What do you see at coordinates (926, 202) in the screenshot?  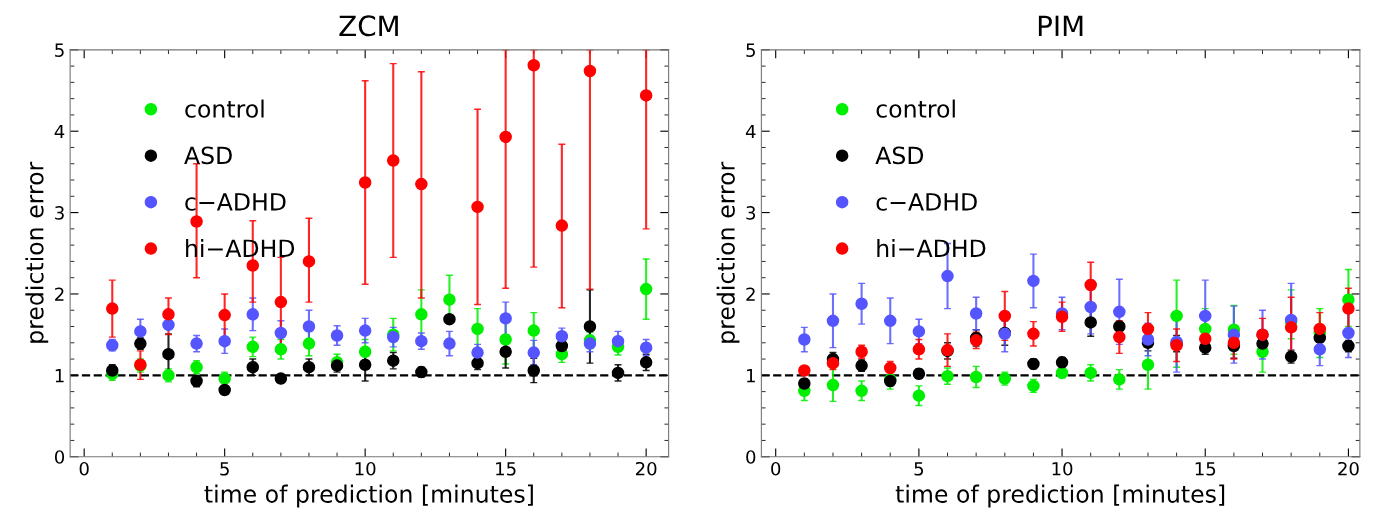 I see `legend-label: c−ADHD` at bounding box center [926, 202].